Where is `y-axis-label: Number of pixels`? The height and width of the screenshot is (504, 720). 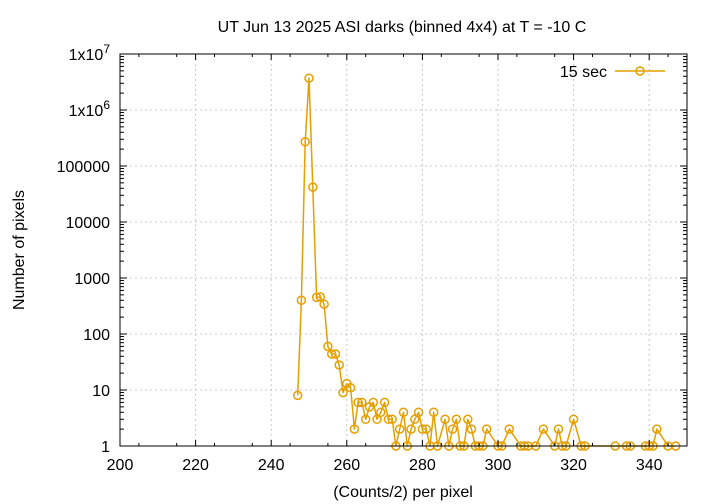
y-axis-label: Number of pixels is located at coordinates (19, 250).